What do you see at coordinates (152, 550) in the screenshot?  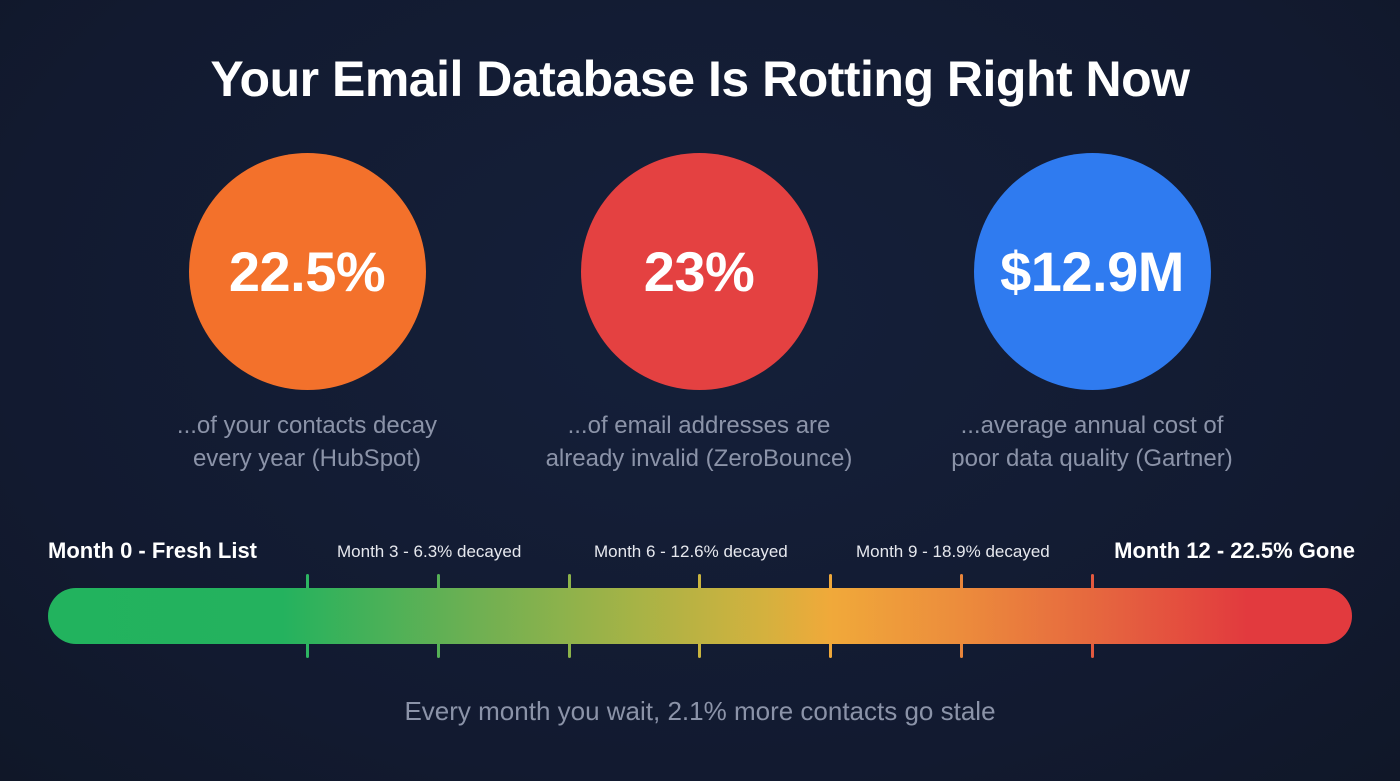 I see `timeline-start-label: Month 0 - Fresh List` at bounding box center [152, 550].